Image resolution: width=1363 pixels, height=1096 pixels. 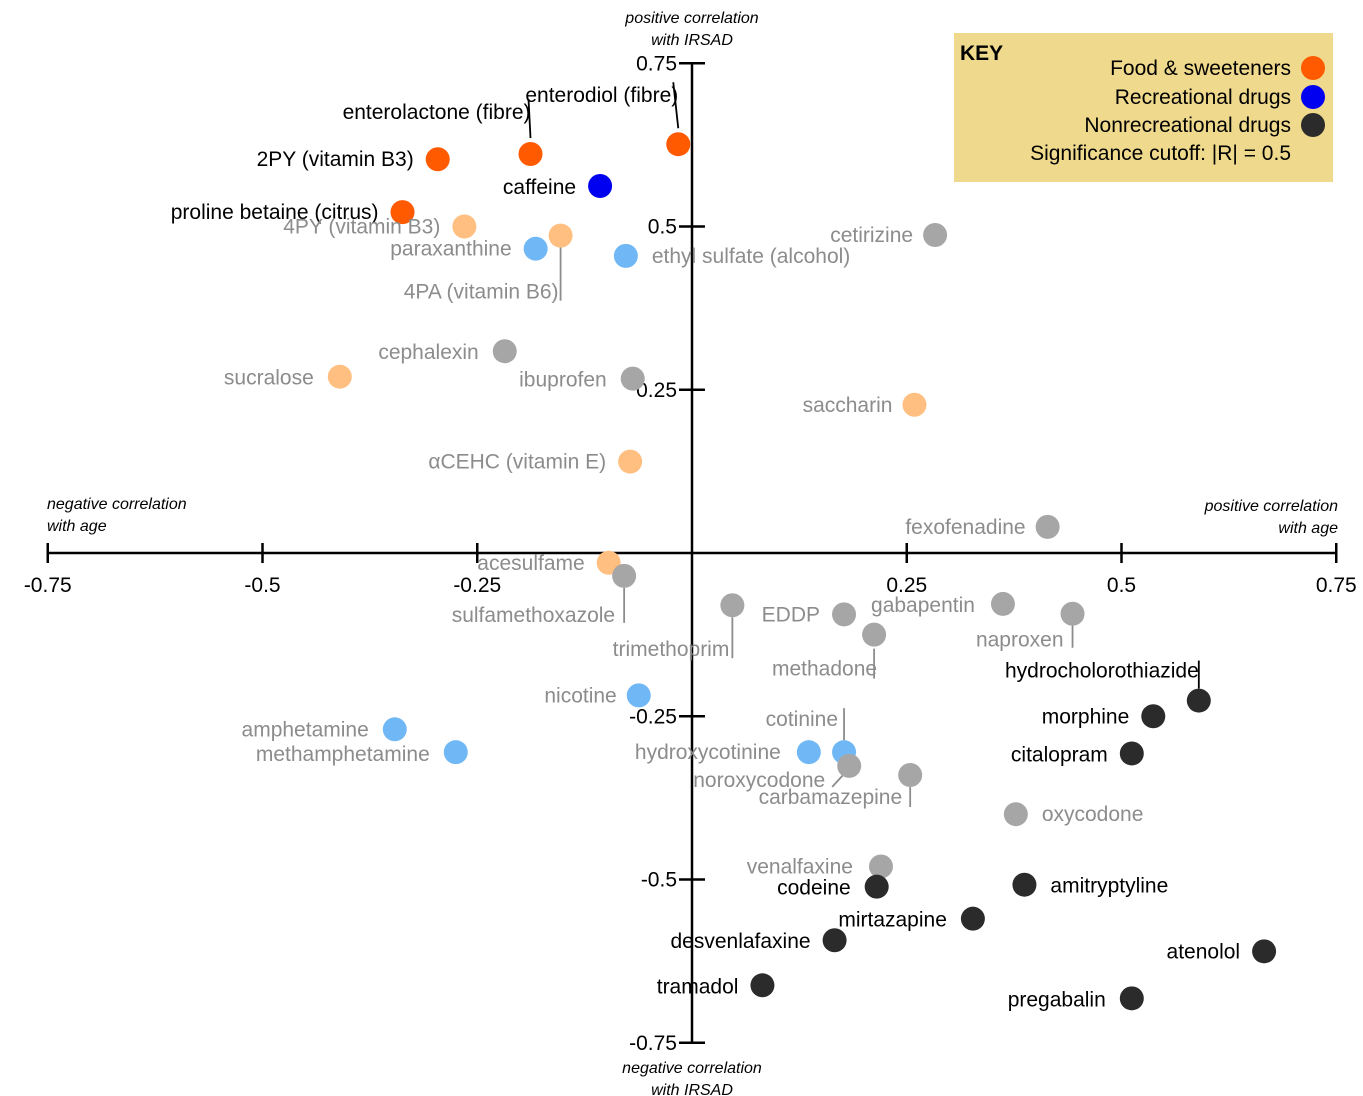 I want to click on label-hydrocholorothiazide: hydrocholorothiazide, so click(x=1102, y=671).